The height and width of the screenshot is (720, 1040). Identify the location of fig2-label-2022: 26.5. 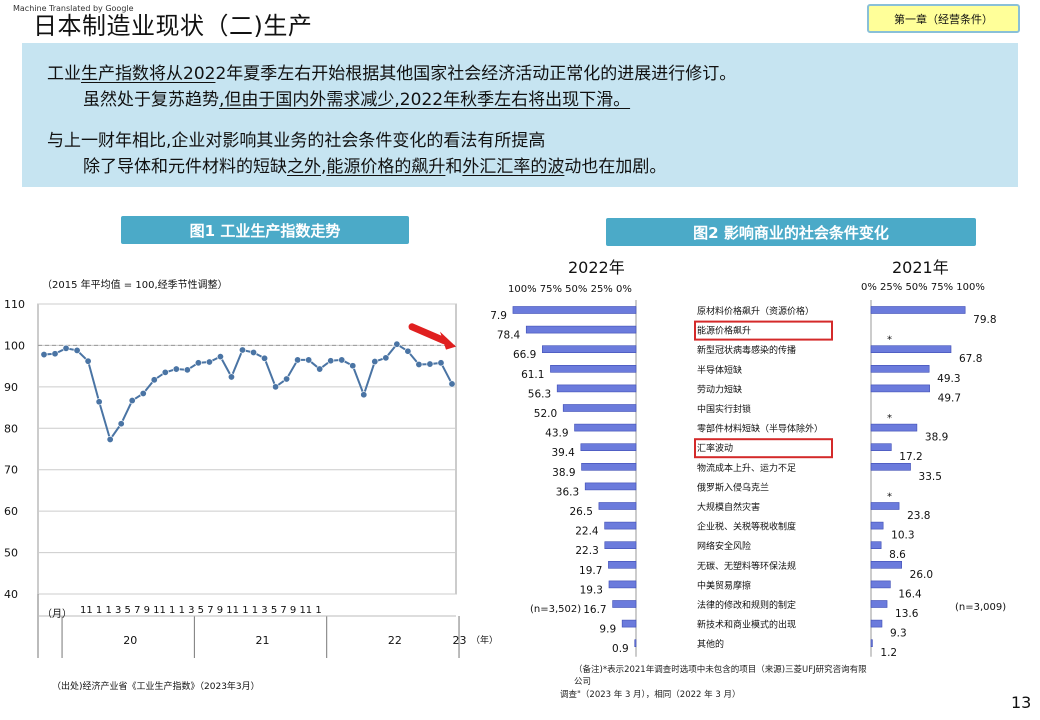
(581, 512).